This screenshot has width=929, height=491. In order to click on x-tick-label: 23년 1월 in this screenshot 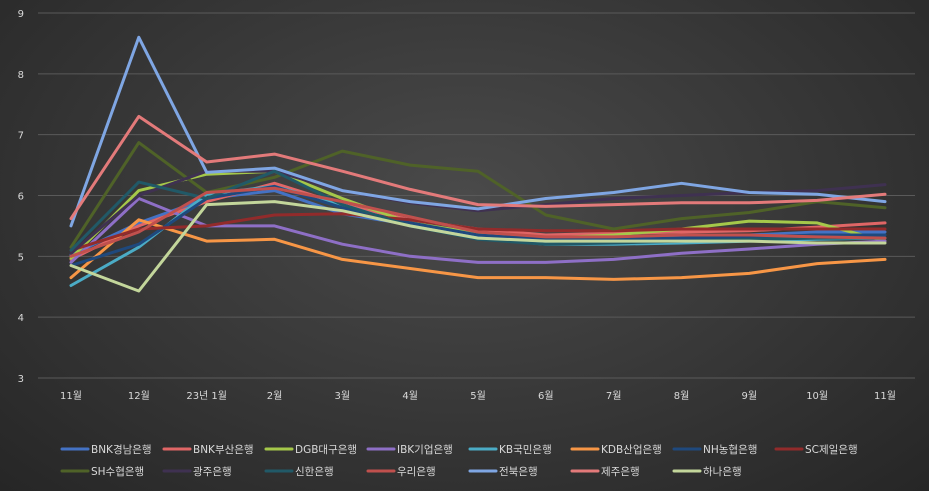, I will do `click(206, 396)`.